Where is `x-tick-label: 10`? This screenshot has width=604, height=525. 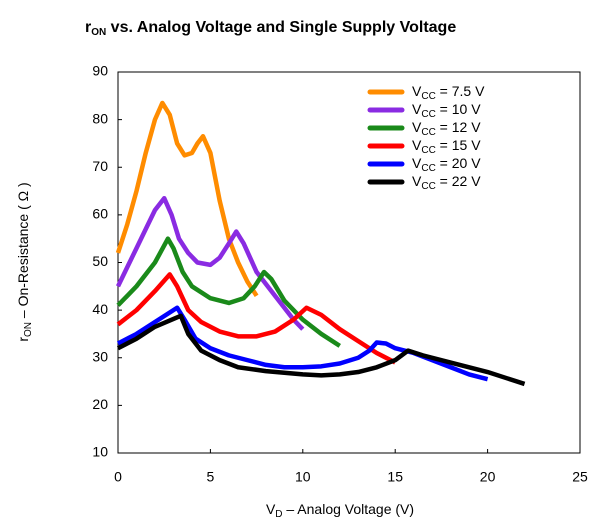
x-tick-label: 10 is located at coordinates (303, 477).